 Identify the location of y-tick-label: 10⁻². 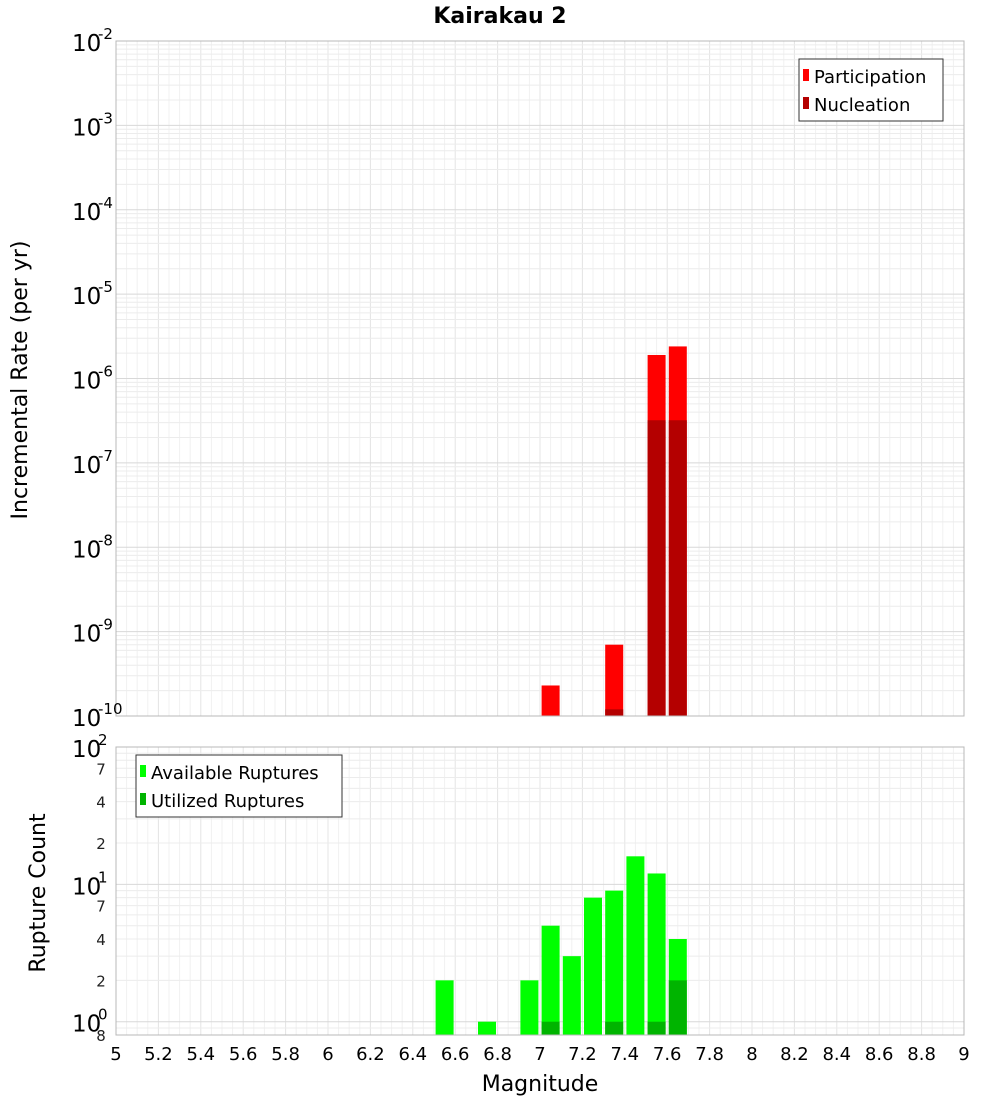
(92, 41).